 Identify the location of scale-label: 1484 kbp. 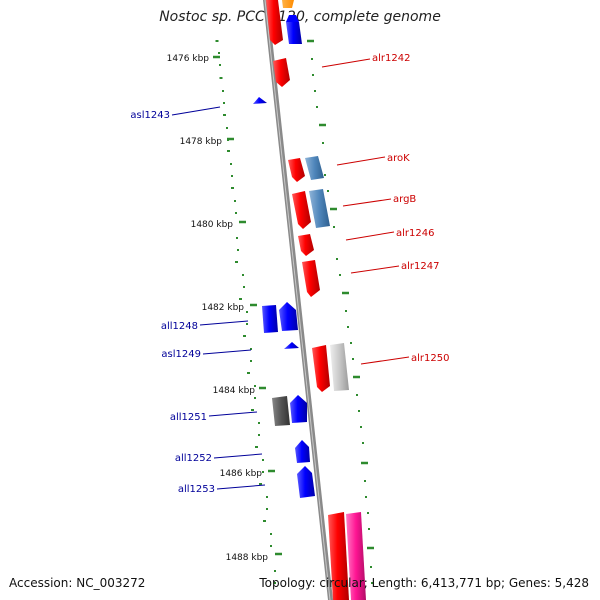
(234, 391).